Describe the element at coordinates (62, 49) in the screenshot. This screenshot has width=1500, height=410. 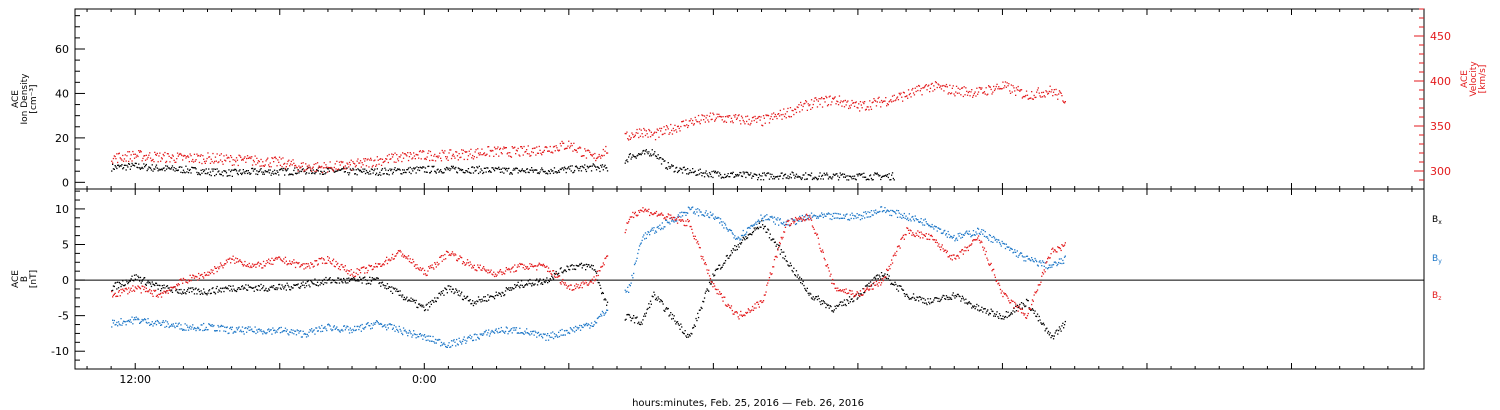
I see `left-tick-label: 60` at that location.